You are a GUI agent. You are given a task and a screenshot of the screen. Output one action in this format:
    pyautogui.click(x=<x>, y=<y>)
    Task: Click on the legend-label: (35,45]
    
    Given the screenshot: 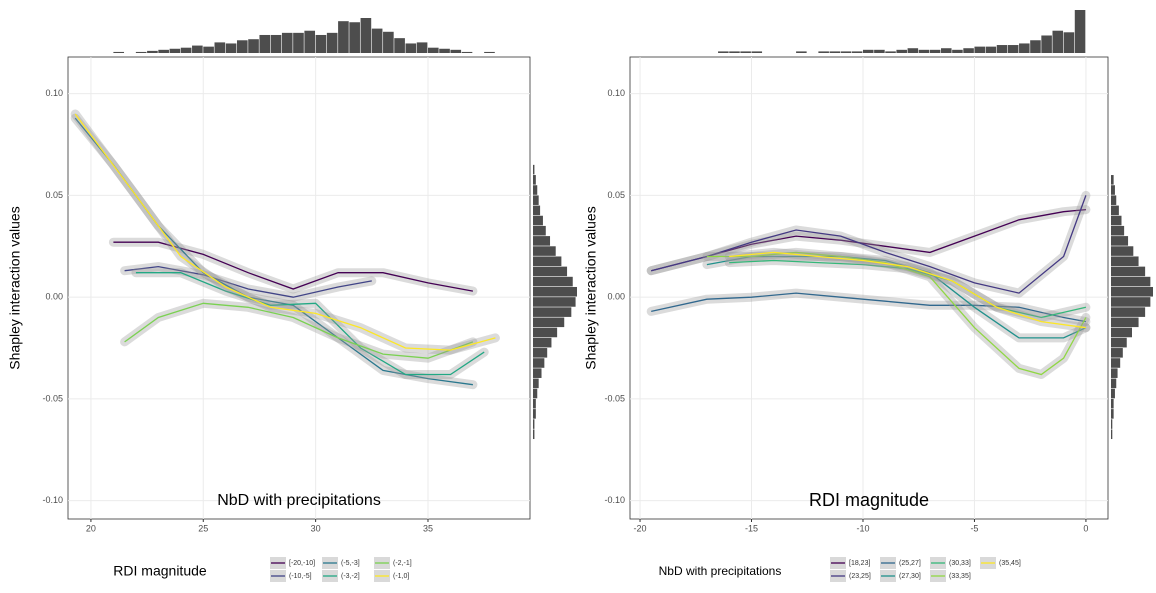 What is the action you would take?
    pyautogui.click(x=1010, y=563)
    